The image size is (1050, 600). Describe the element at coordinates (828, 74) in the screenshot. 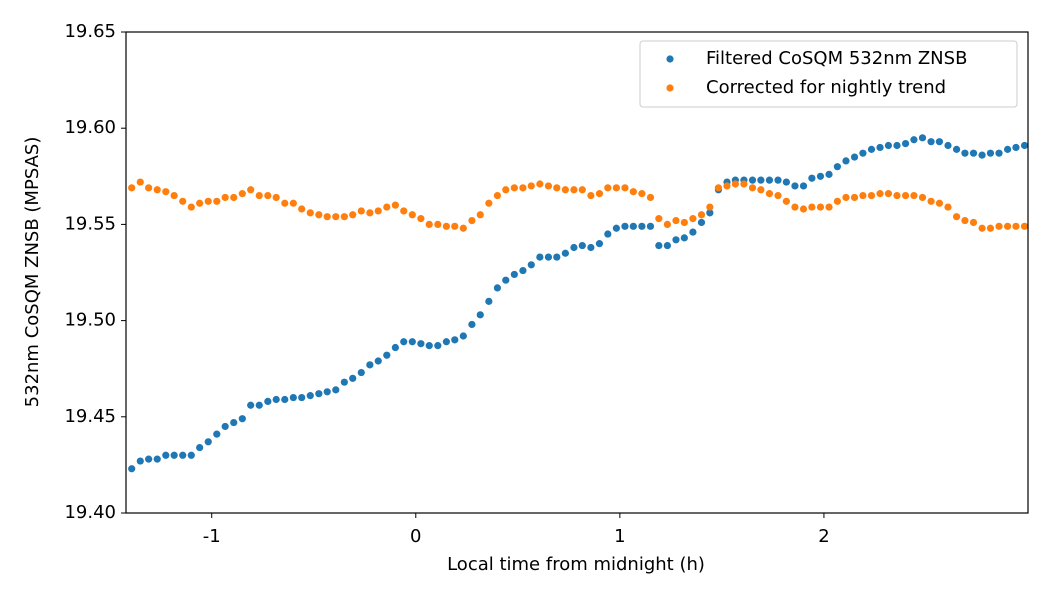

I see `legend-box` at that location.